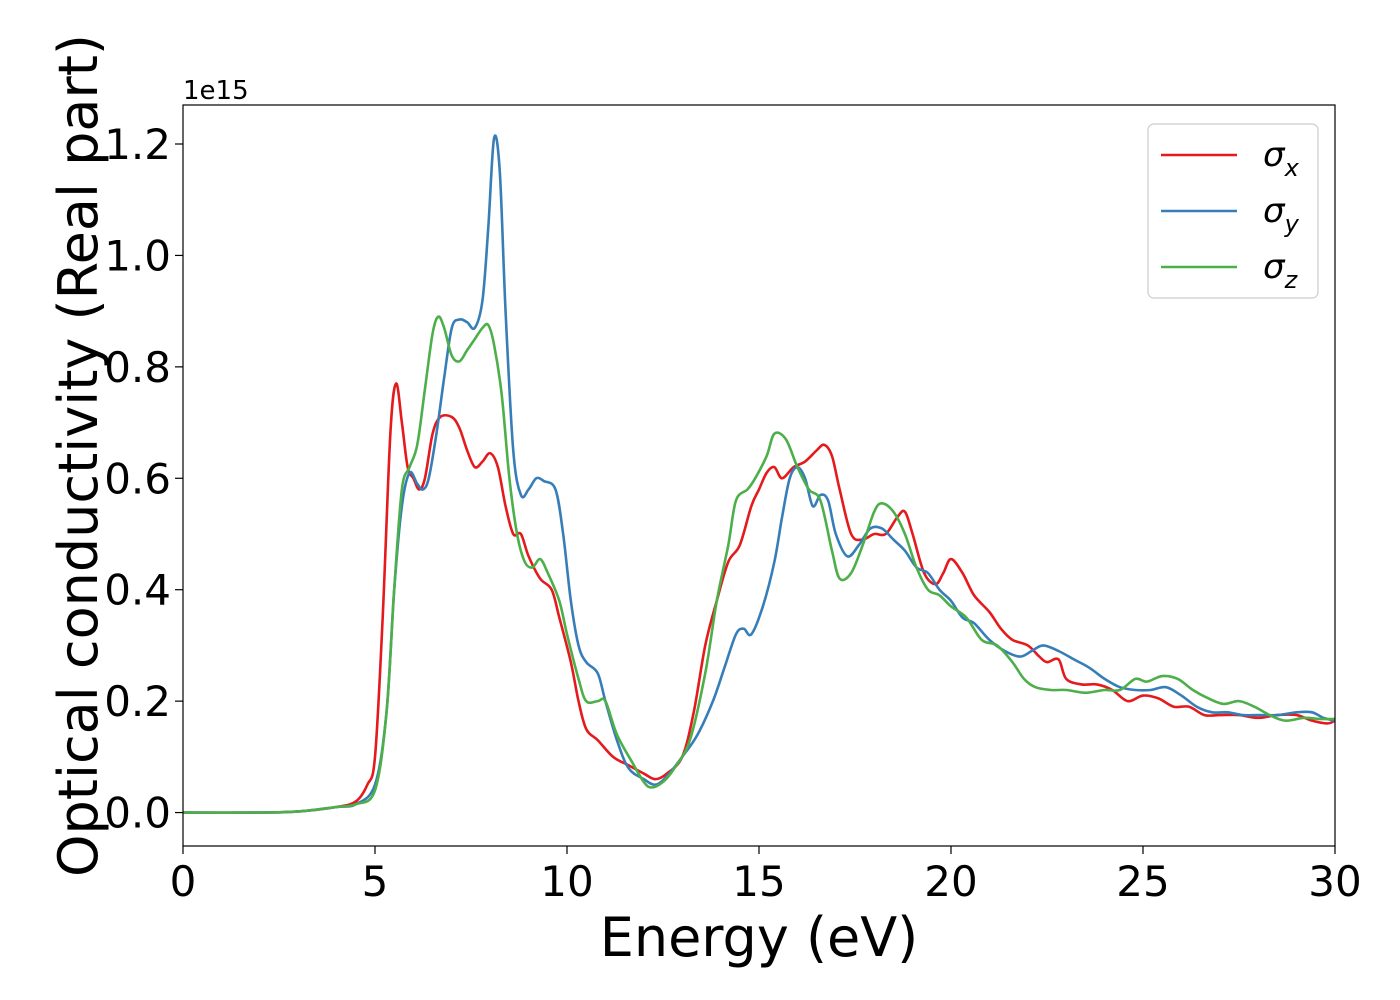 The width and height of the screenshot is (1400, 1000). I want to click on legend-item-z: σz, so click(1230, 270).